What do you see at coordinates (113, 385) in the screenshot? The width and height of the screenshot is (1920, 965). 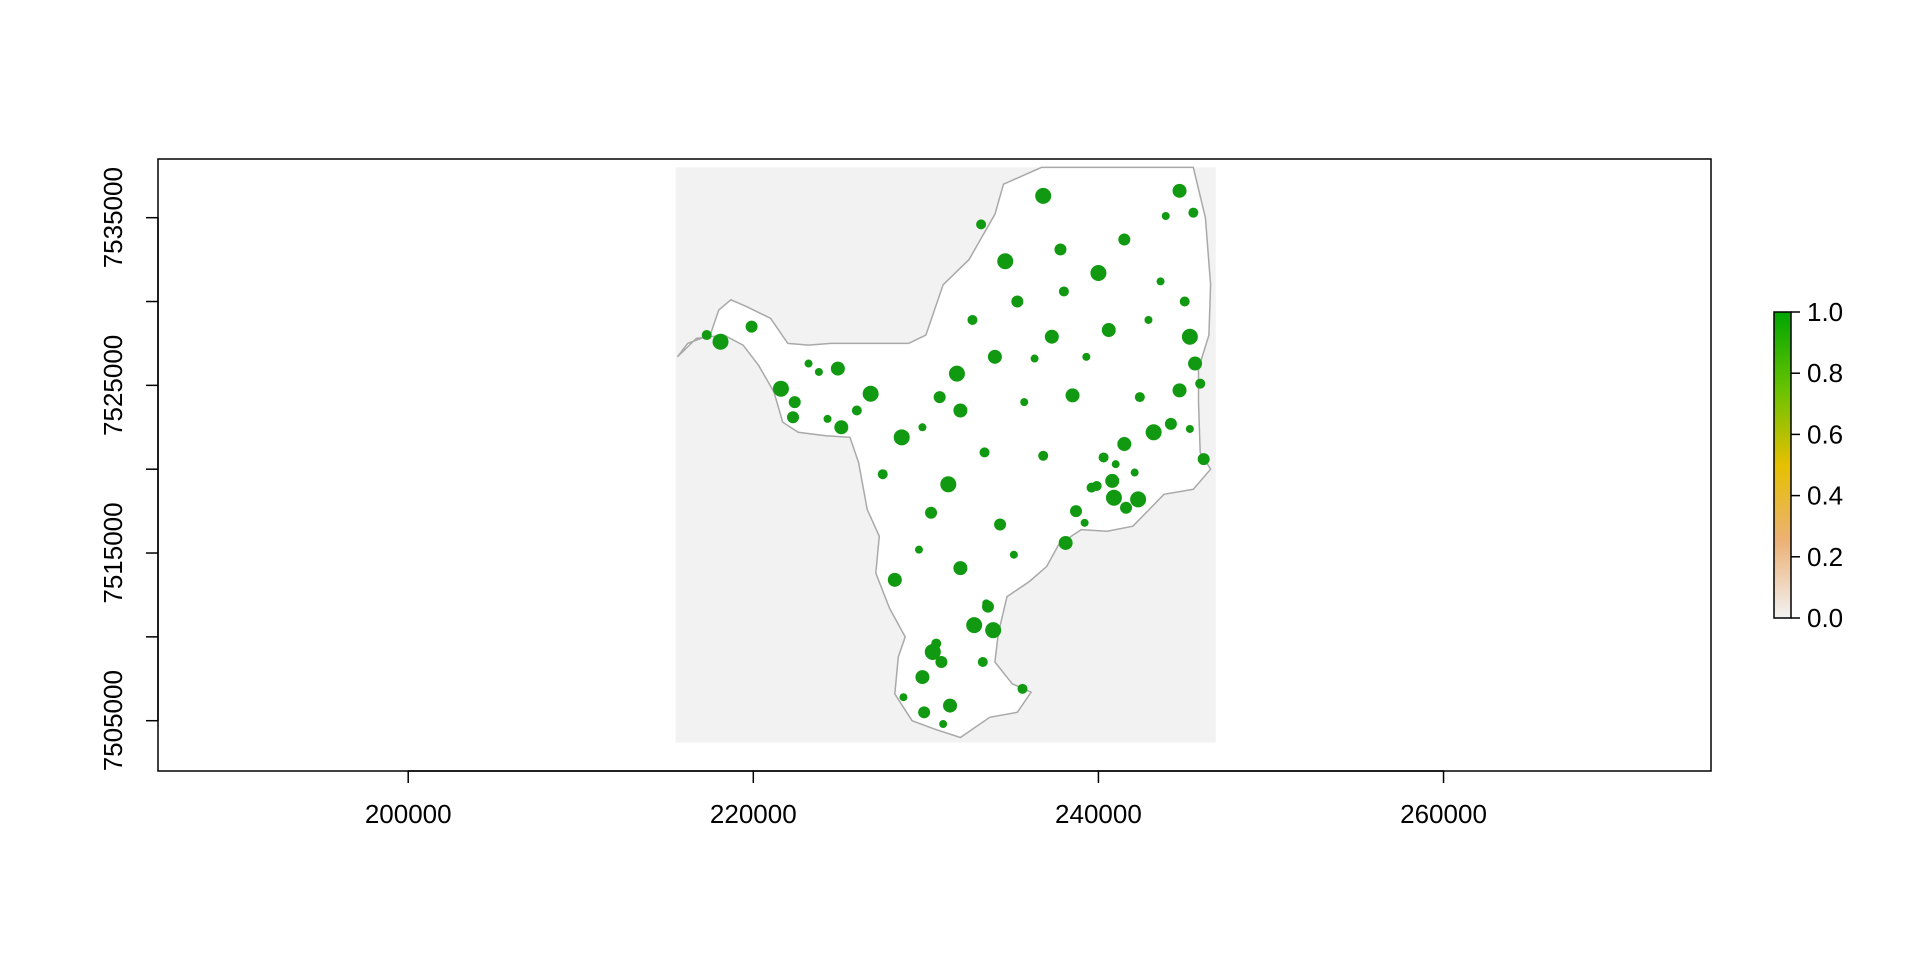 I see `y-tick-label: 7525000` at bounding box center [113, 385].